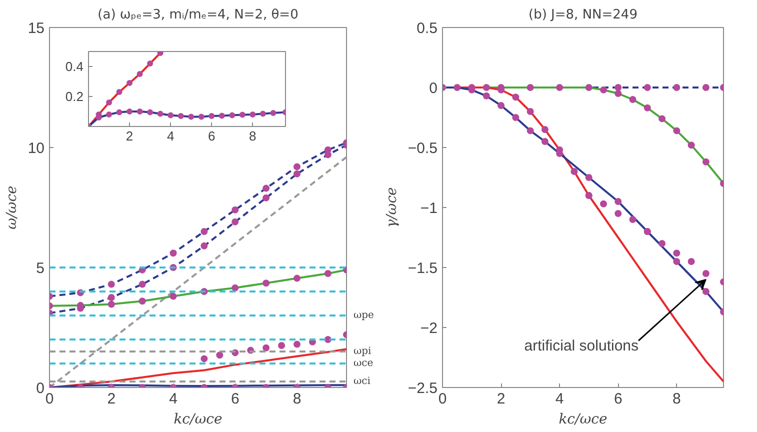  What do you see at coordinates (198, 15) in the screenshot?
I see `chart-title: (a) ωₚₑ=3, mᵢ/mₑ=4, N=2, θ=0` at bounding box center [198, 15].